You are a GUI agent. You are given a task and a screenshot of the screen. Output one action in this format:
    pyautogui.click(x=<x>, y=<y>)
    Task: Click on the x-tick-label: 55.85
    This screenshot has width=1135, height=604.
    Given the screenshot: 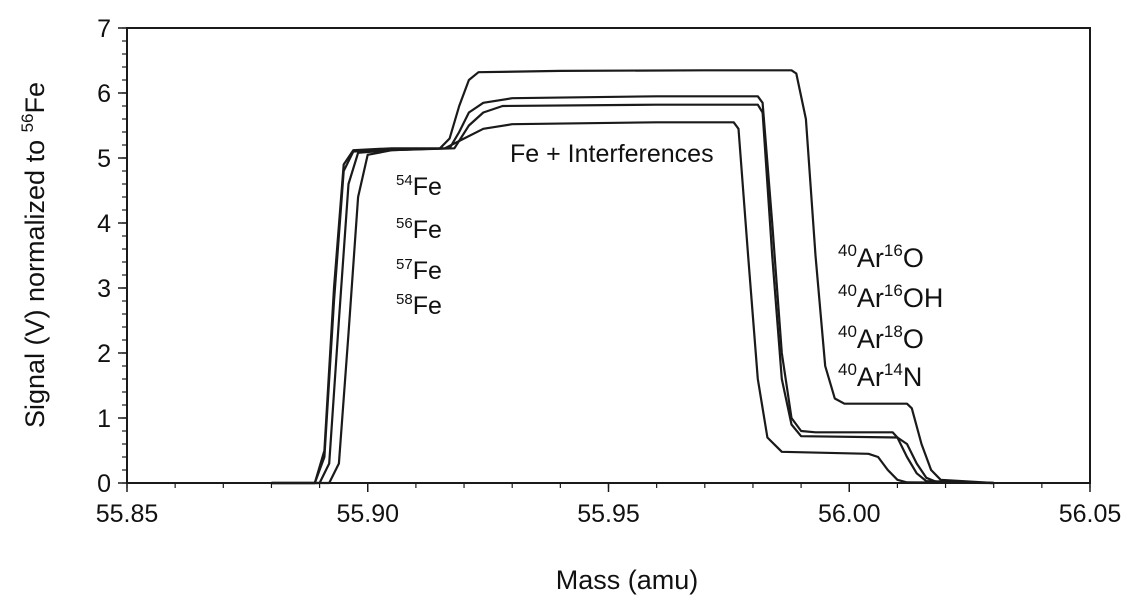 What is the action you would take?
    pyautogui.click(x=127, y=514)
    